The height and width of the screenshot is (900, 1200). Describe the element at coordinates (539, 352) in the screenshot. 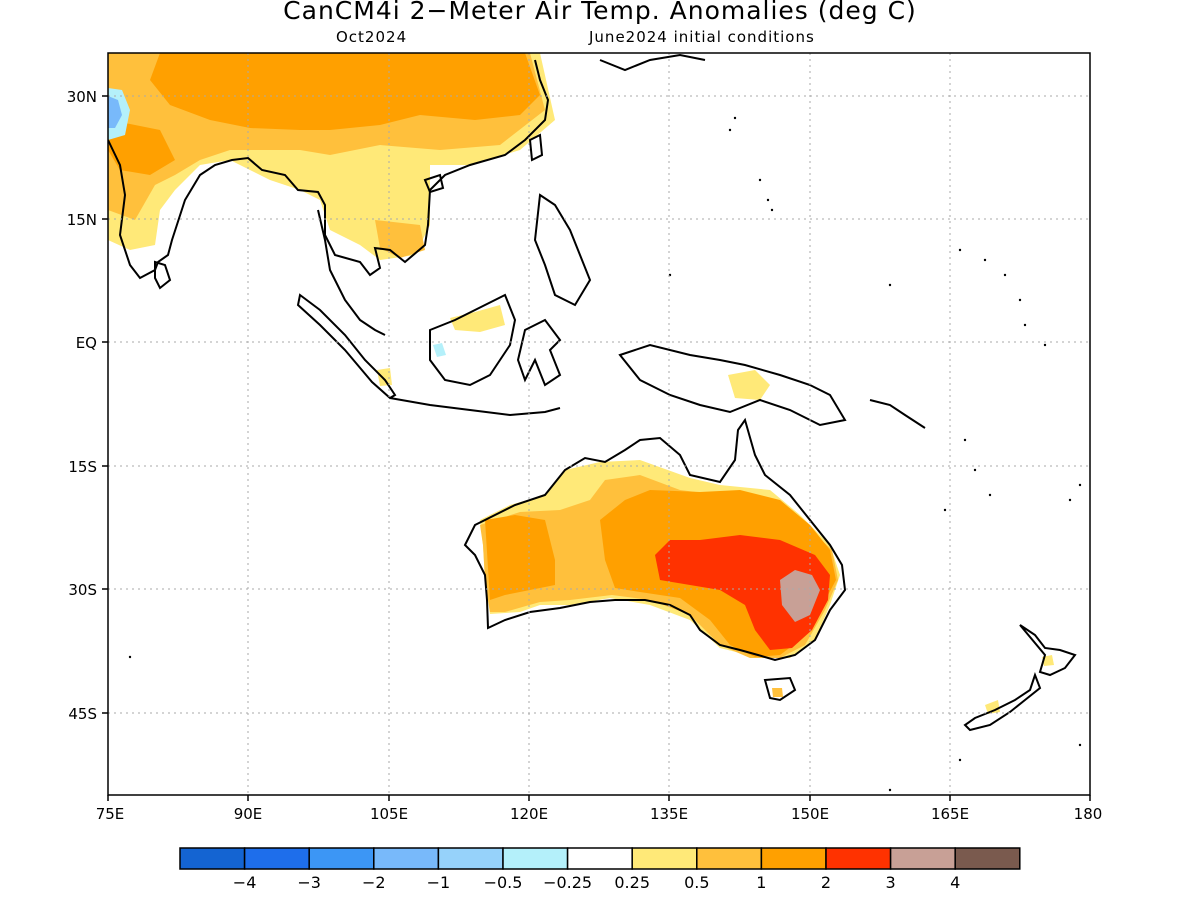

I see `sulawesi` at that location.